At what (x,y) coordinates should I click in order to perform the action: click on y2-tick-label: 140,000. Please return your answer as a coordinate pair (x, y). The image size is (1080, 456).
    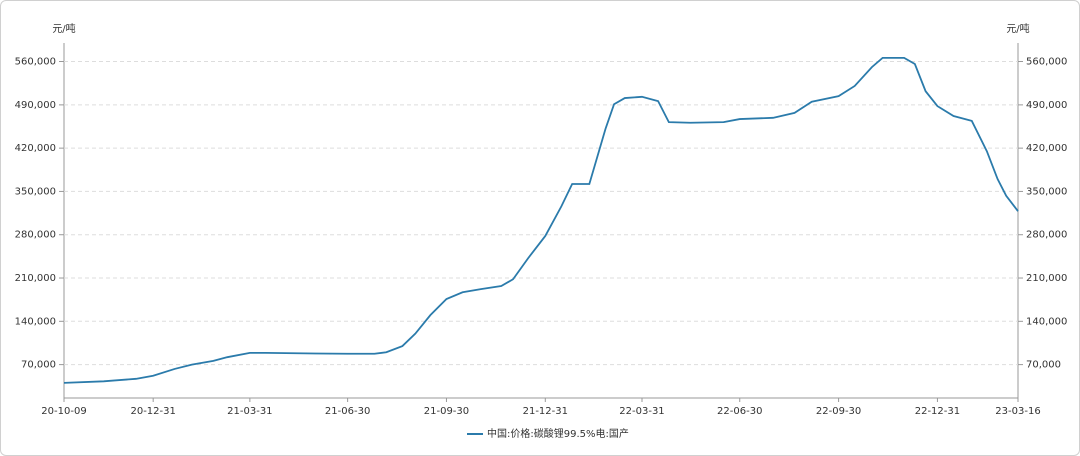
    Looking at the image, I should click on (1046, 321).